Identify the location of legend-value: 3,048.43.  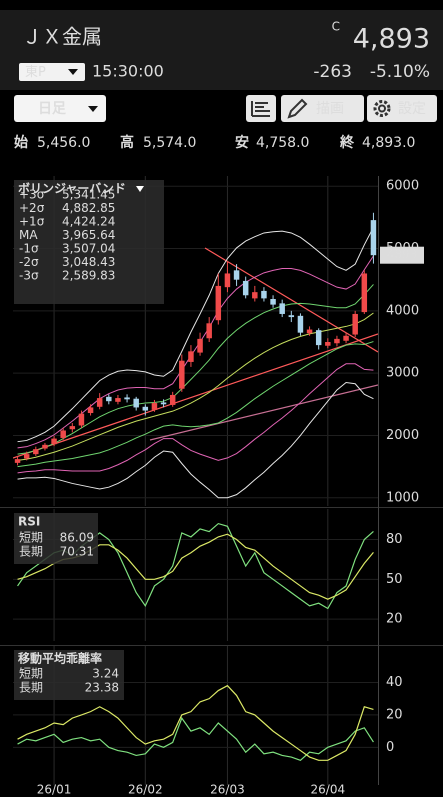
(88, 262).